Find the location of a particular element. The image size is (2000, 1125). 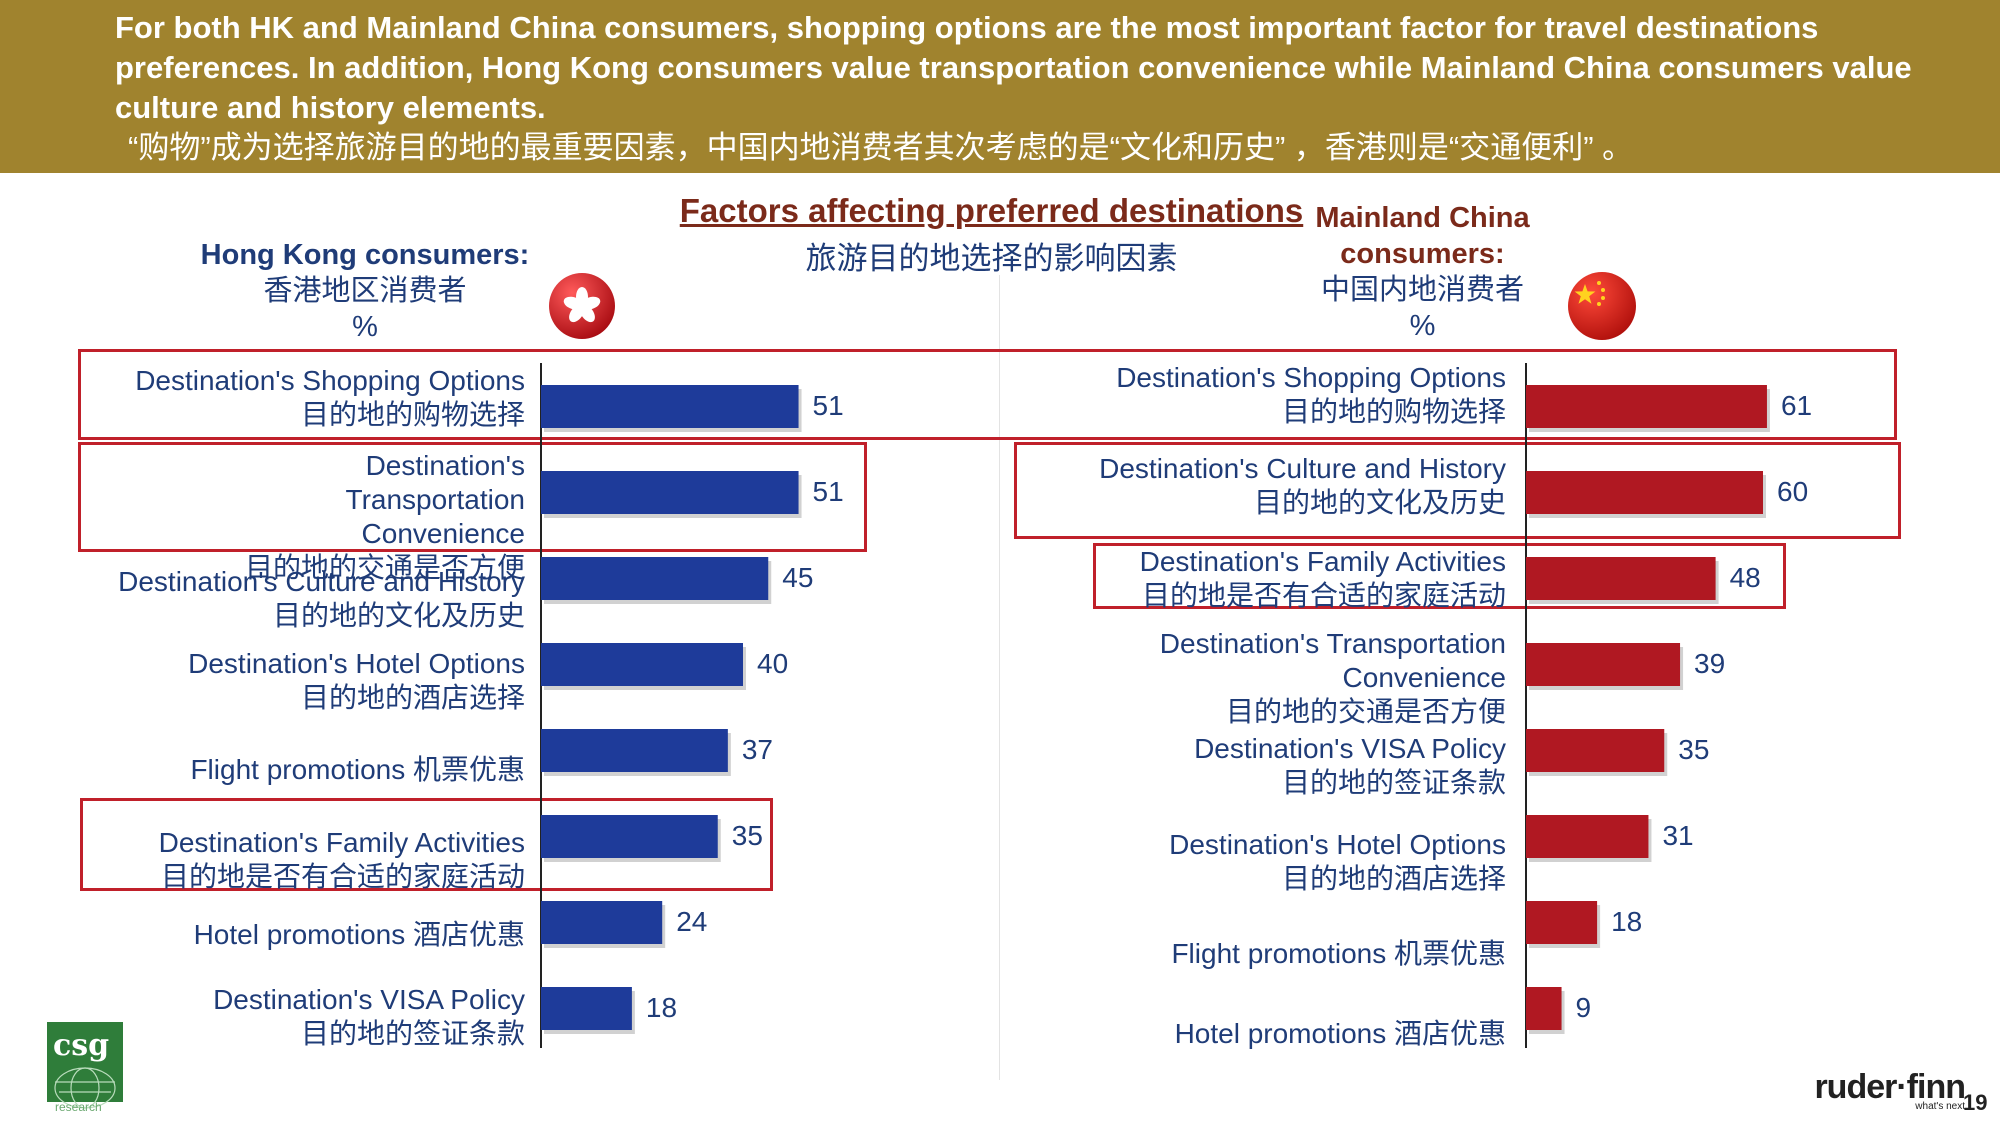

center-divider is located at coordinates (999, 677).